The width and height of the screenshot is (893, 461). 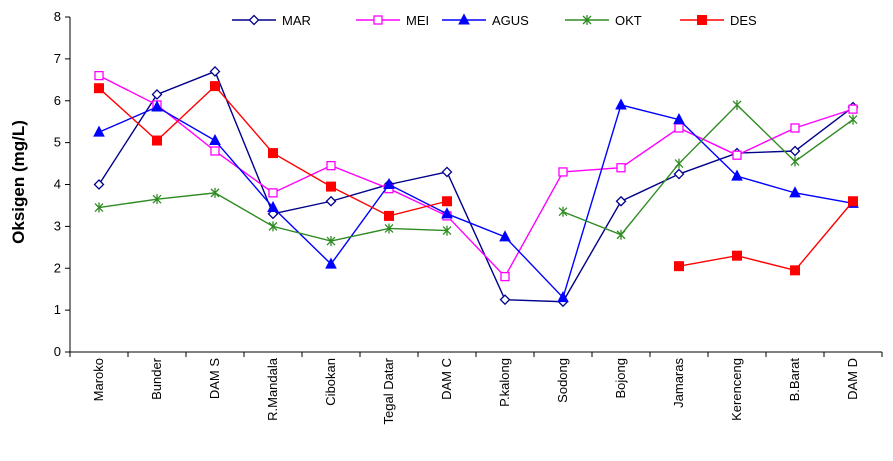 What do you see at coordinates (271, 20) in the screenshot?
I see `legend-item-mar: MAR` at bounding box center [271, 20].